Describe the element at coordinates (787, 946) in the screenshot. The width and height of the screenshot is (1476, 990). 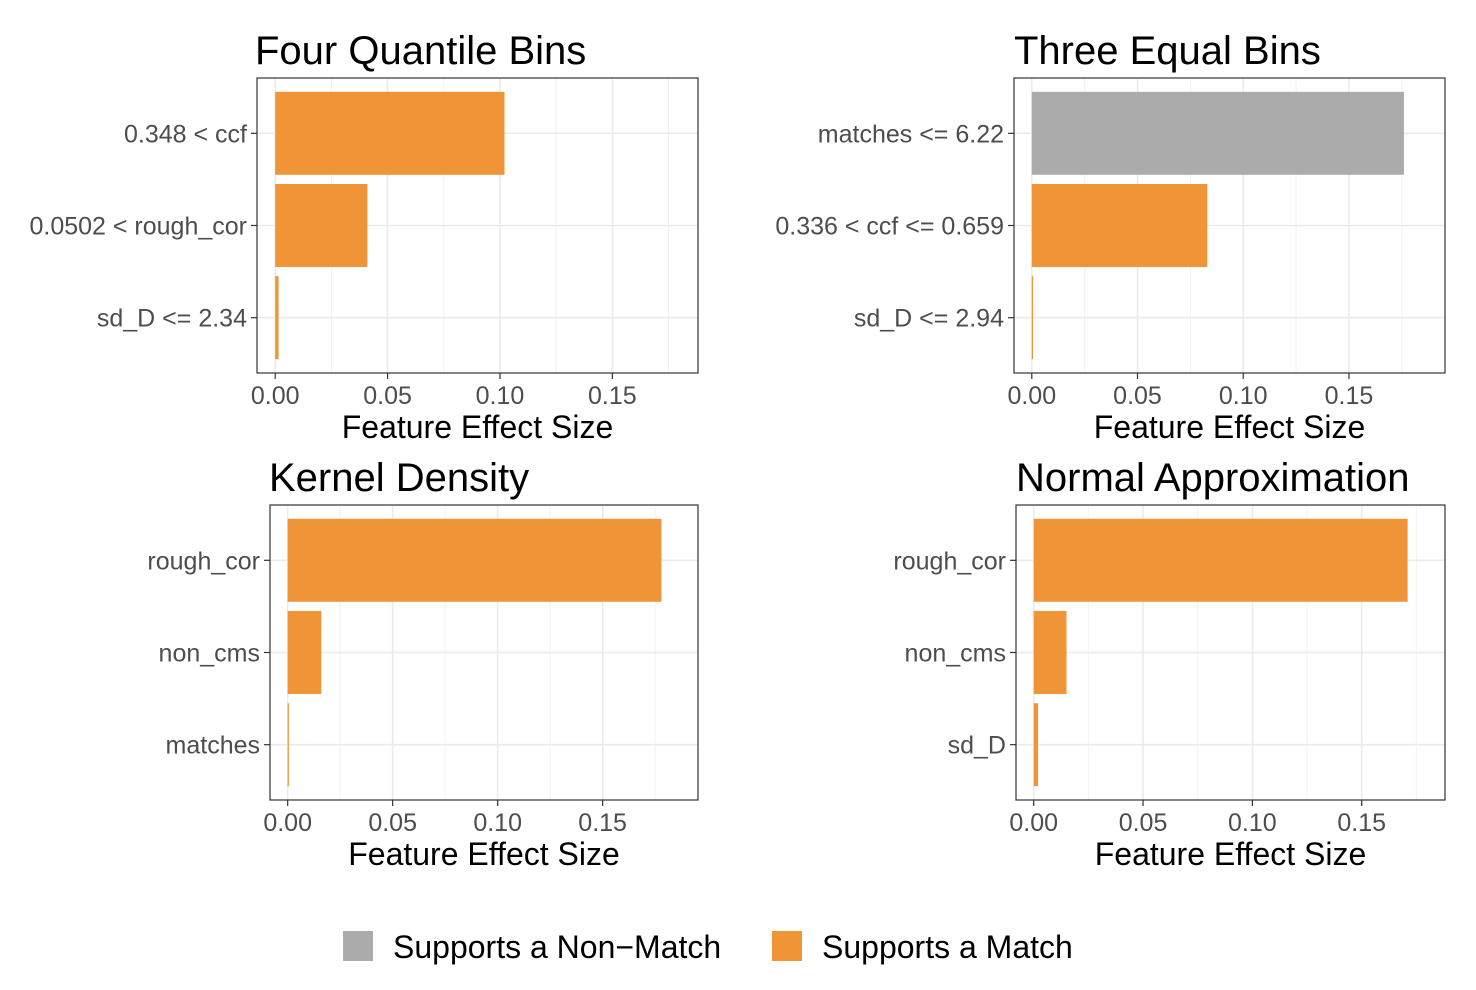
I see `legend-swatch-match` at that location.